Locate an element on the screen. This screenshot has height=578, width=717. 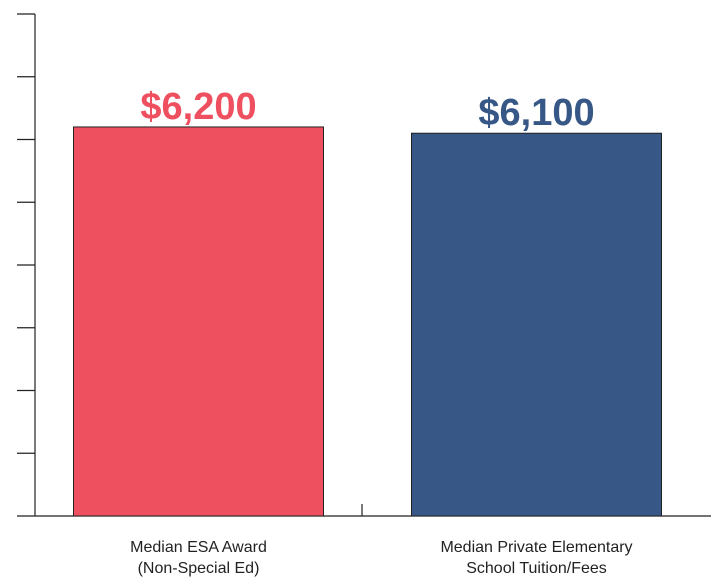
y-axis is located at coordinates (26, 264).